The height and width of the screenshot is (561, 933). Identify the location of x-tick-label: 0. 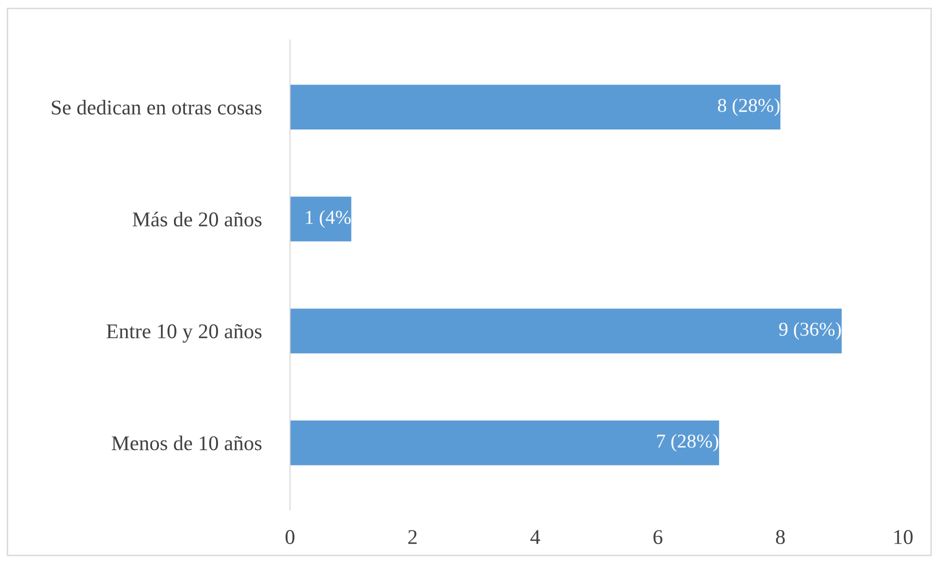
(290, 537).